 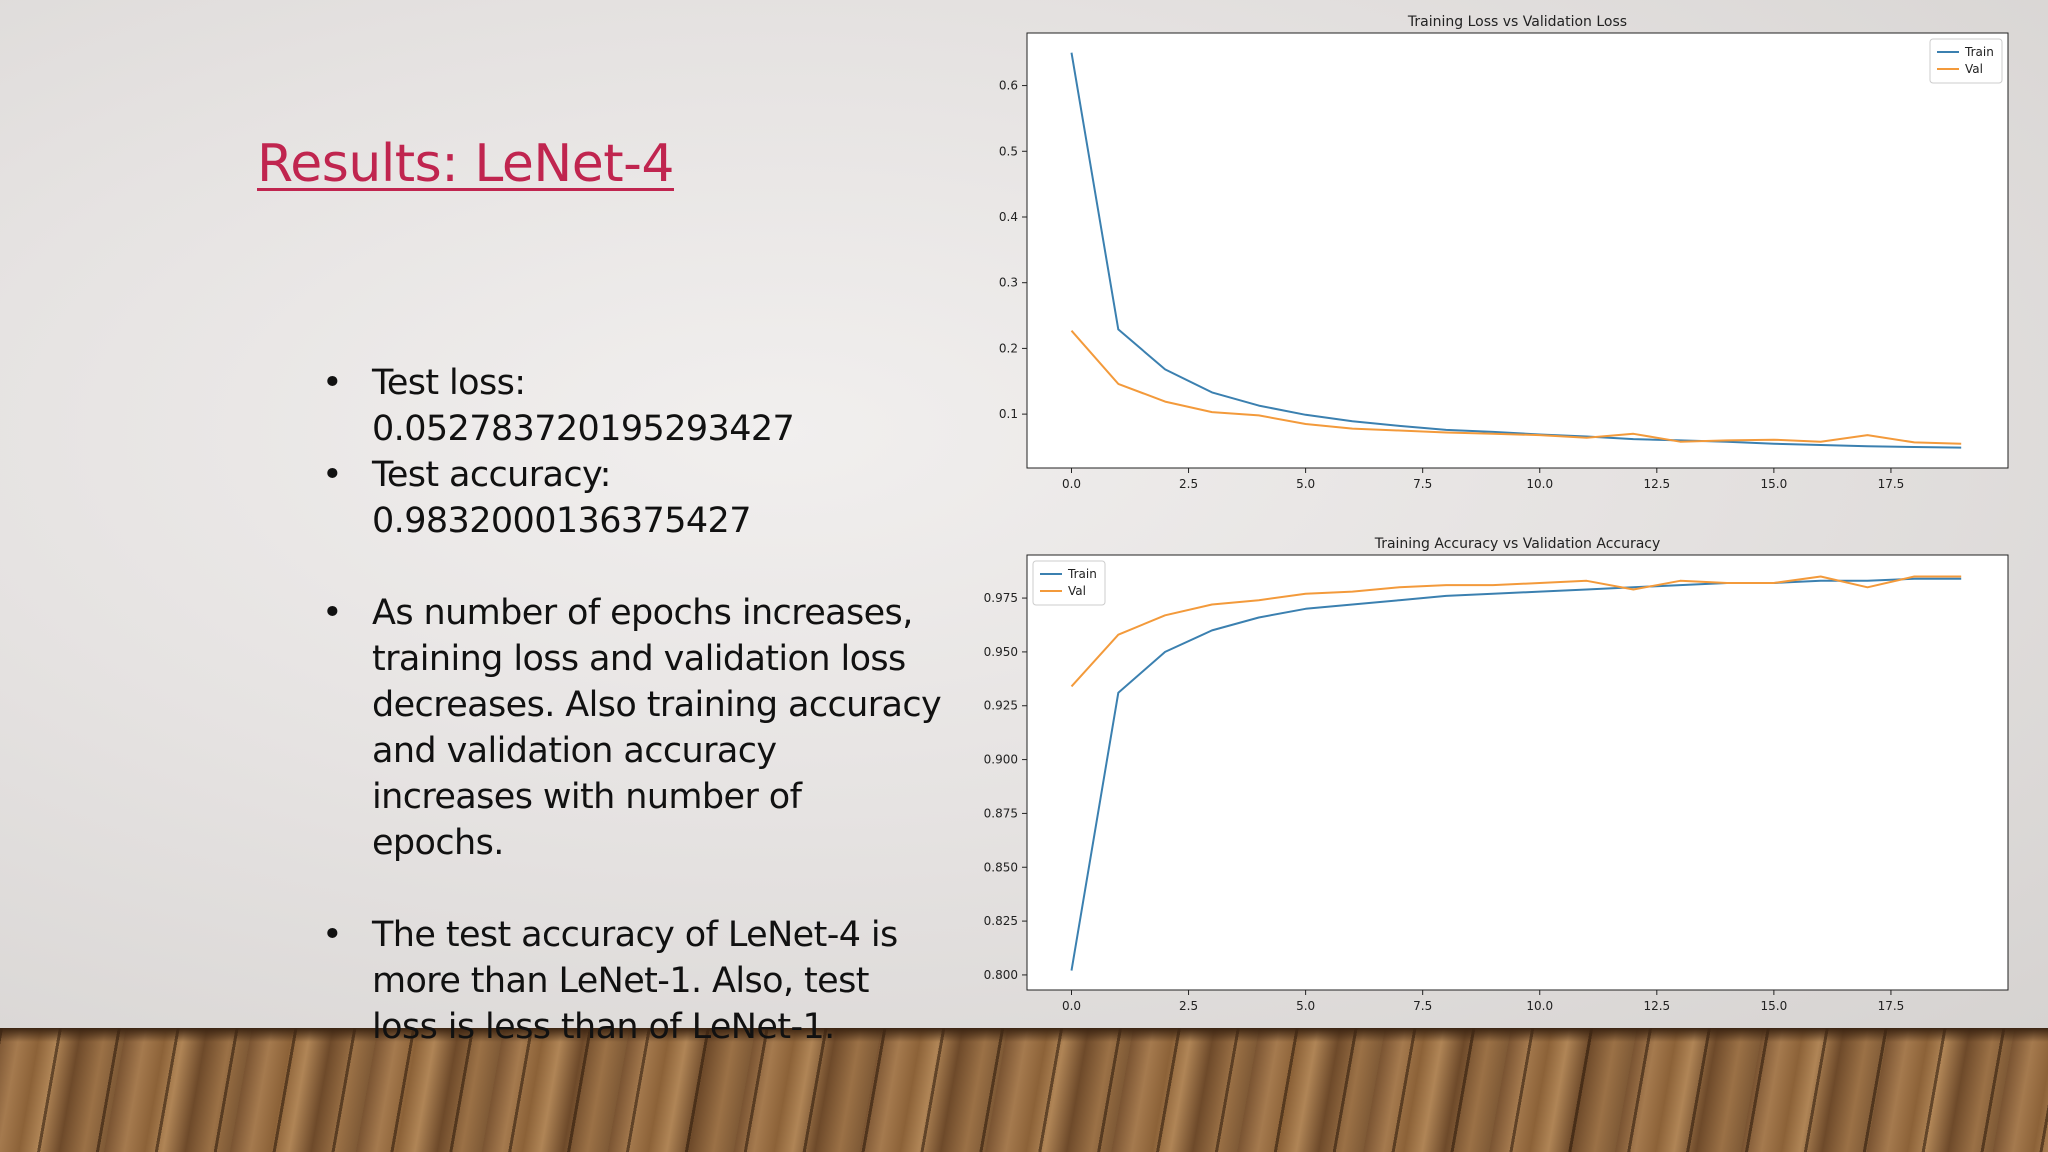 I want to click on bullet-test-loss: • Test loss: 0.052783720195293427, so click(x=632, y=406).